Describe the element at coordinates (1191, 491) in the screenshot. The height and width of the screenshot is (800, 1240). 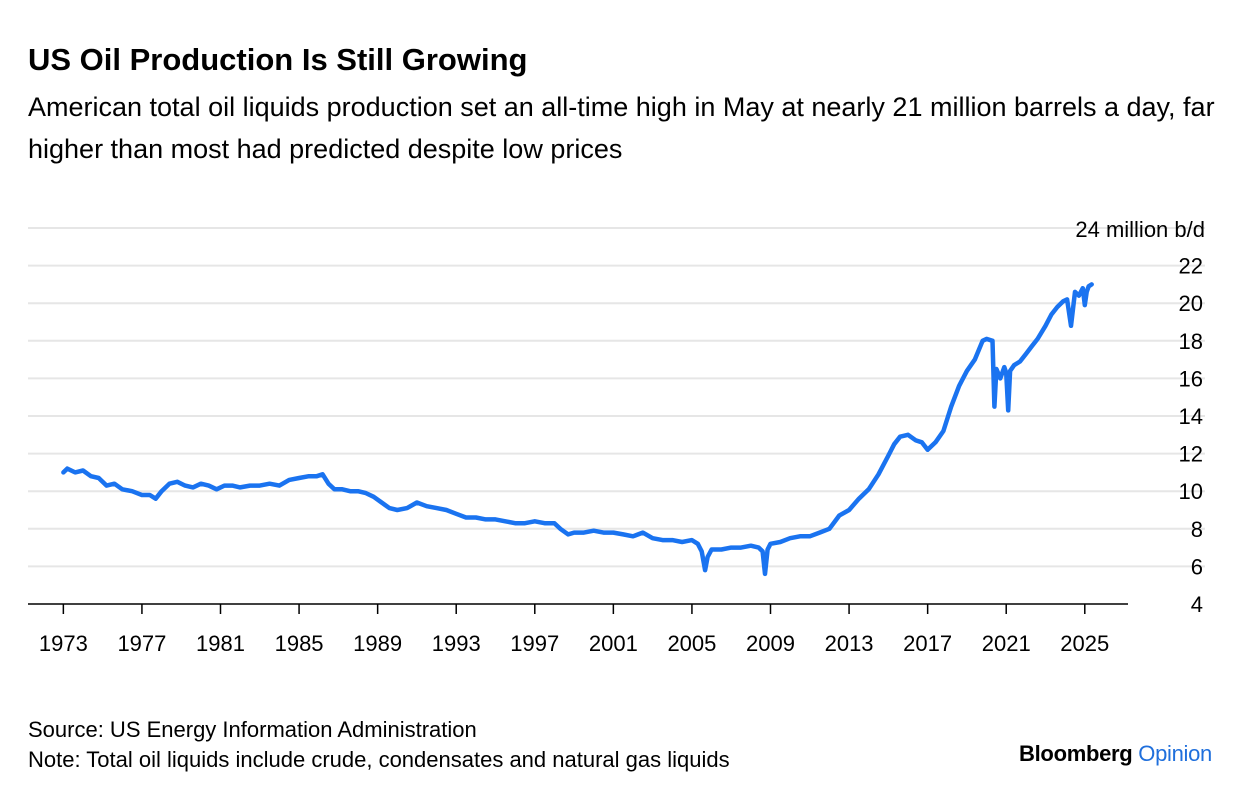
I see `y-tick-label: 10` at that location.